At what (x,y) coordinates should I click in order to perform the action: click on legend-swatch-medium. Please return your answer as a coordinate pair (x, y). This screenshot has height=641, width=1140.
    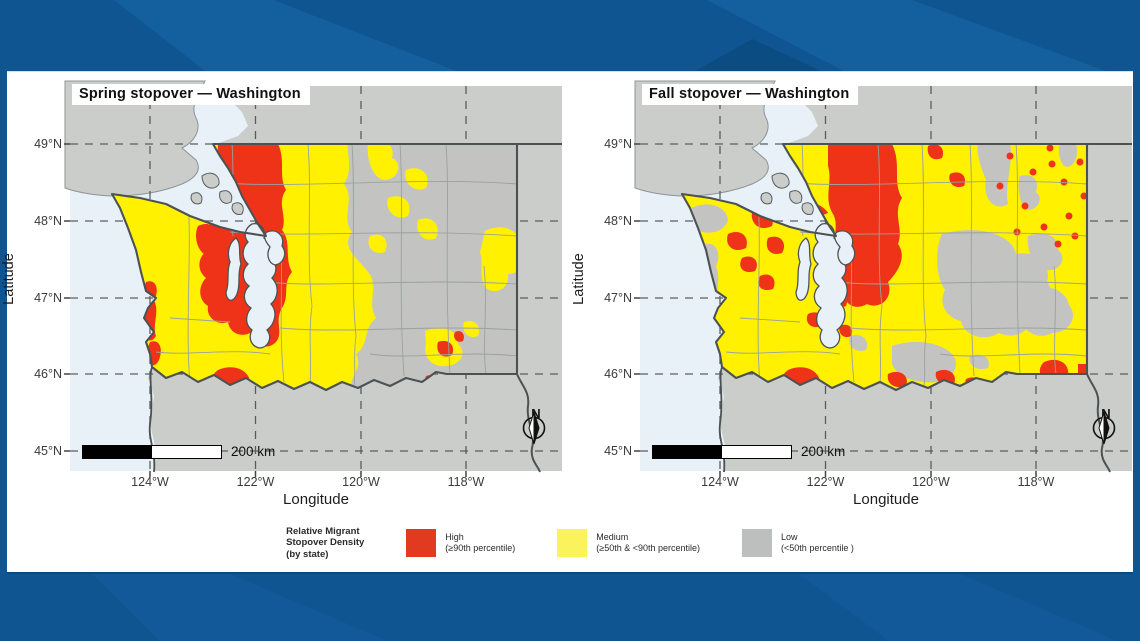
    Looking at the image, I should click on (572, 543).